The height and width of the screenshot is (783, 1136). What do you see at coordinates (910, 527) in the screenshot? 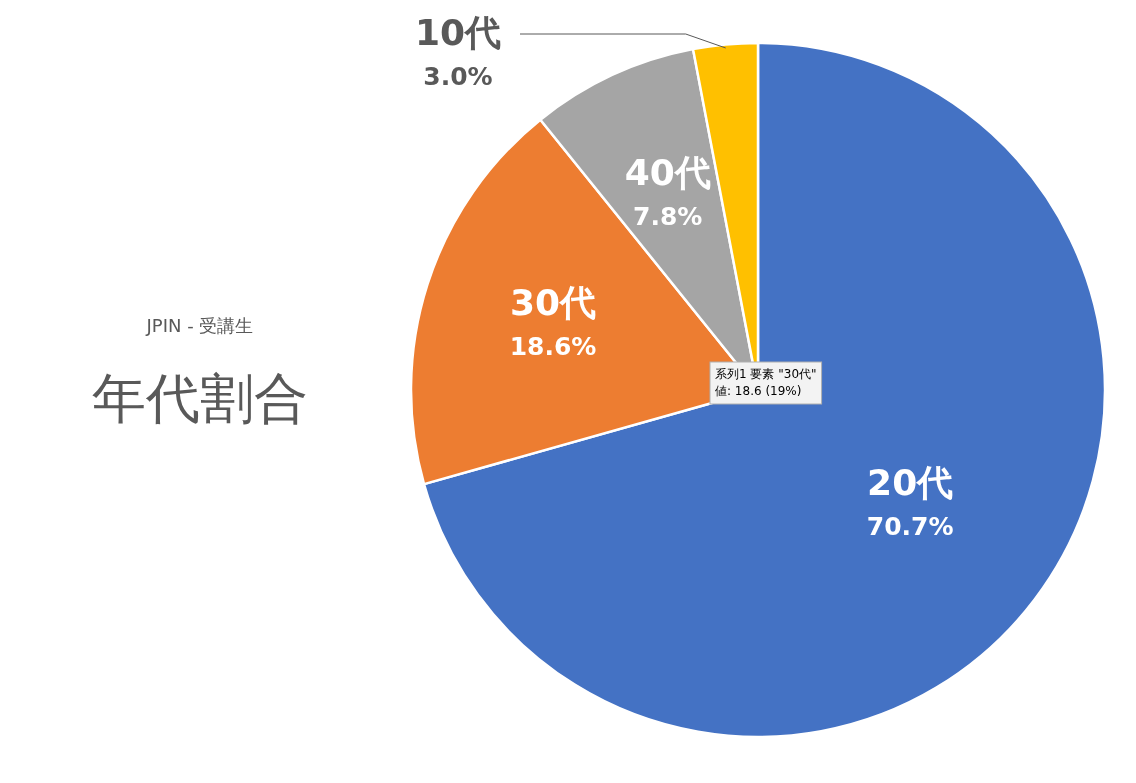
I see `data-label: 70.7%` at bounding box center [910, 527].